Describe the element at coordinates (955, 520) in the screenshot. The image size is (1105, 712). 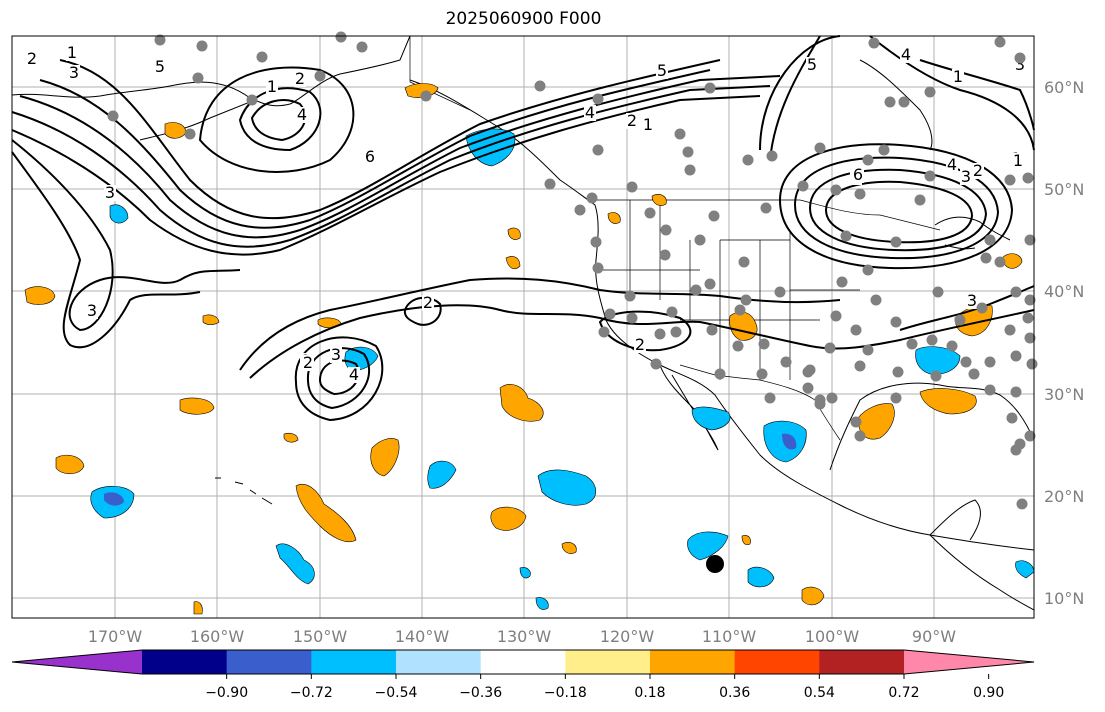
I see `yucatan-coastline` at that location.